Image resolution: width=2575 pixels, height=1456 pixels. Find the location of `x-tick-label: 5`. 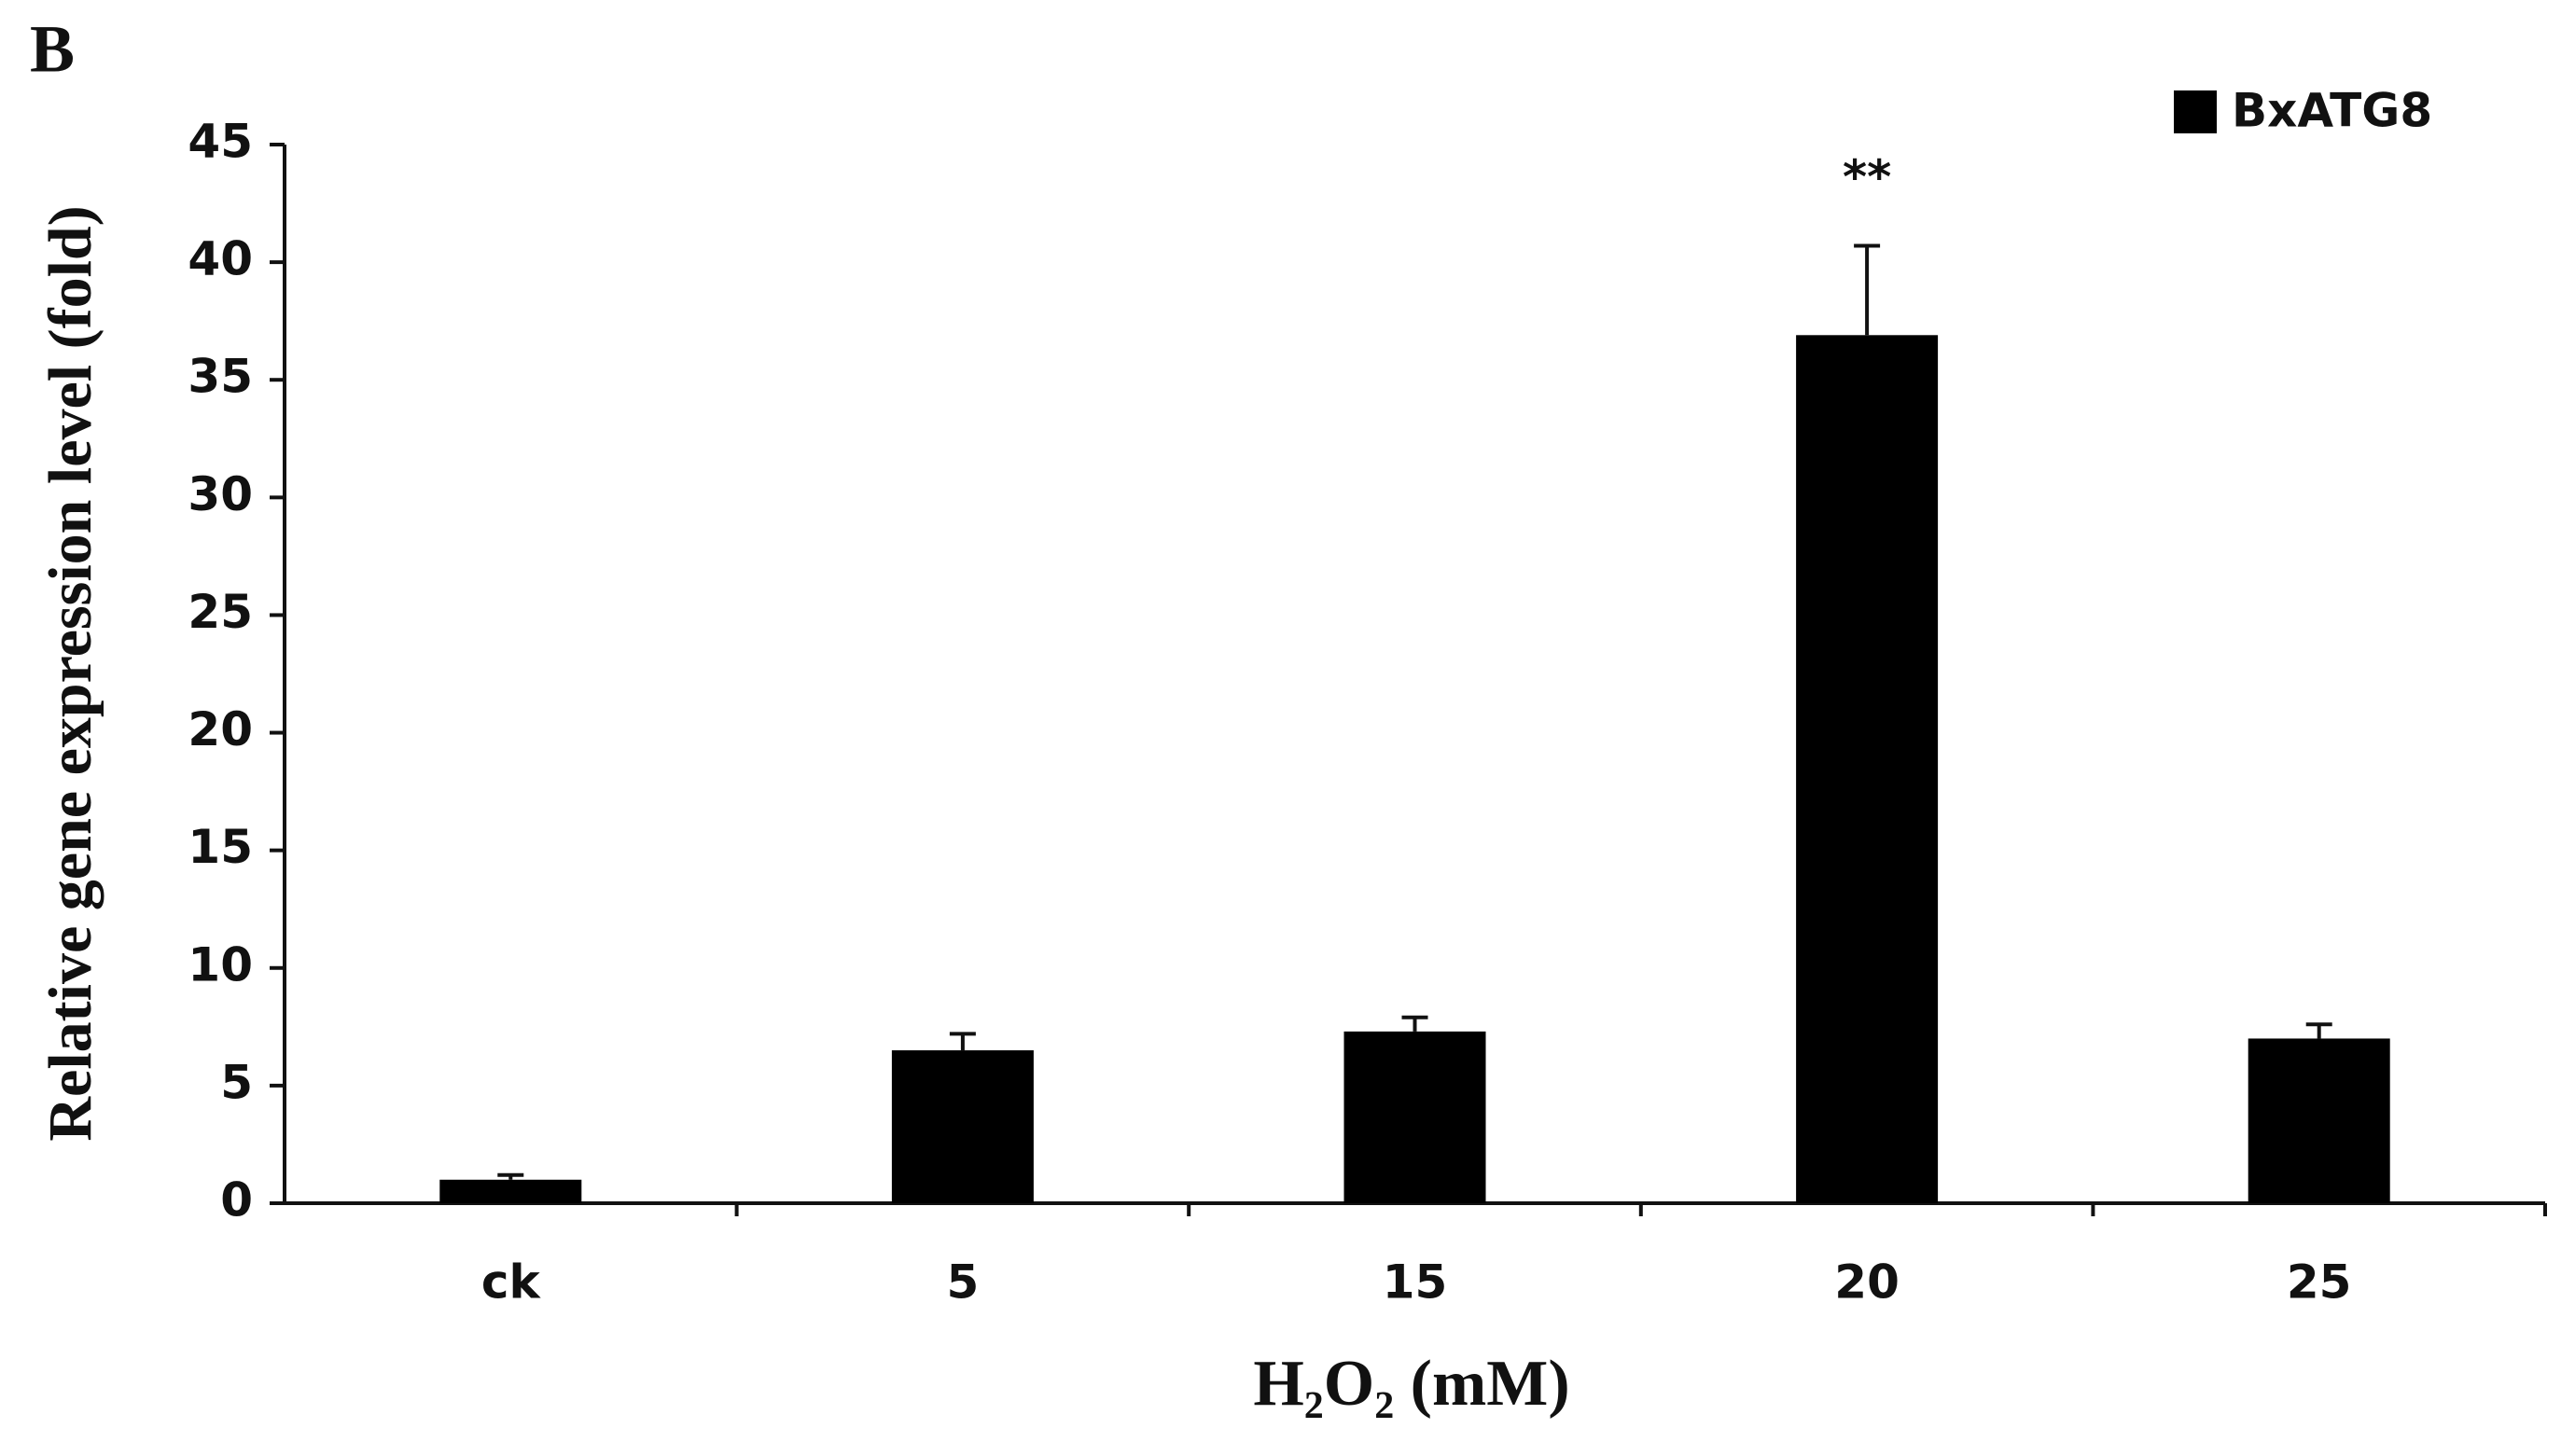

x-tick-label: 5 is located at coordinates (963, 1282).